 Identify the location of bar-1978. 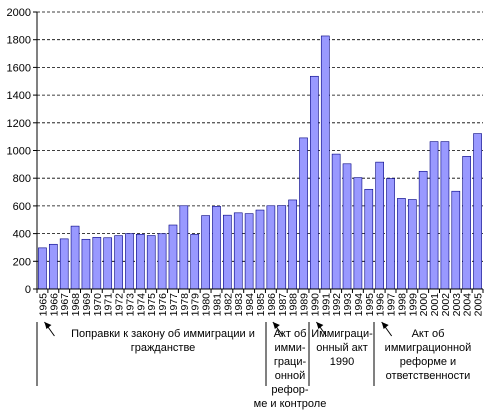
(184, 247).